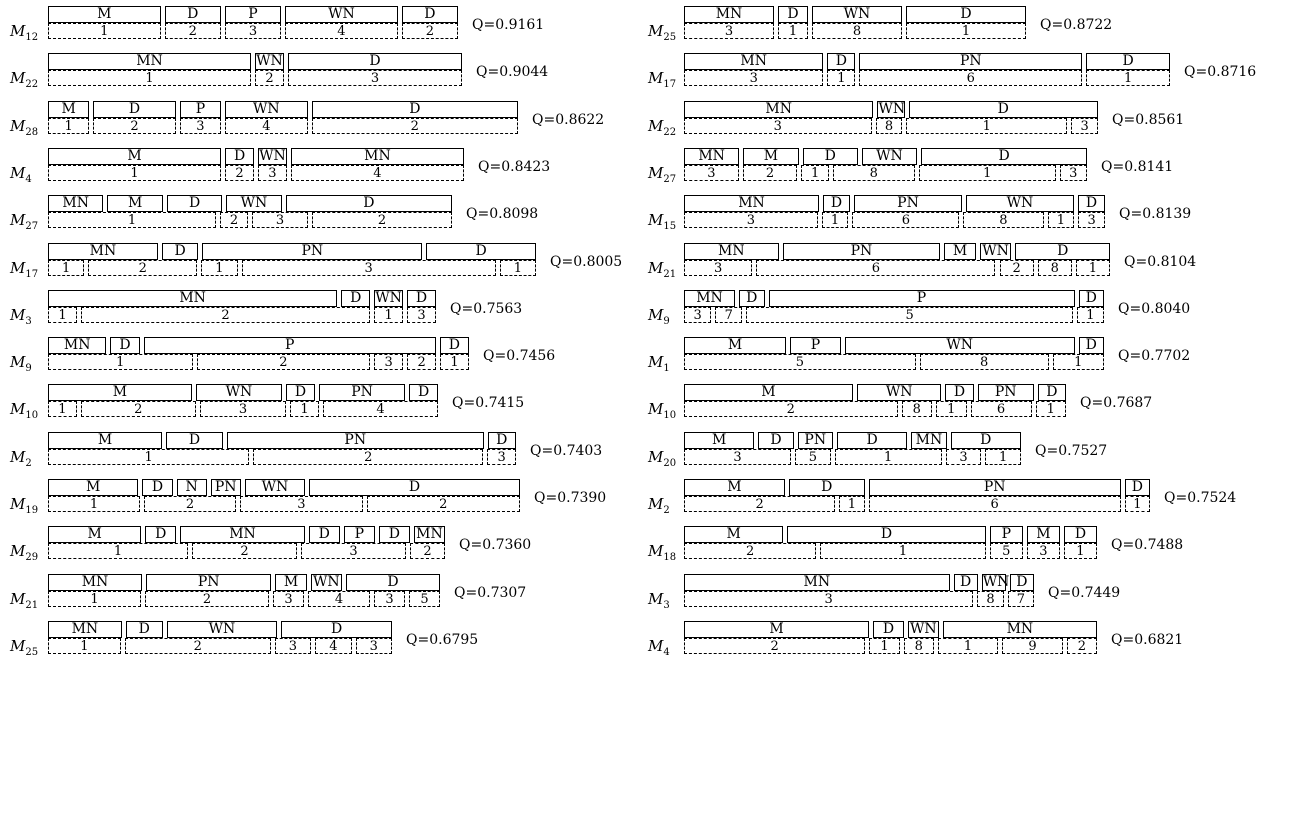 Image resolution: width=1289 pixels, height=837 pixels. I want to click on position-box: 7, so click(729, 314).